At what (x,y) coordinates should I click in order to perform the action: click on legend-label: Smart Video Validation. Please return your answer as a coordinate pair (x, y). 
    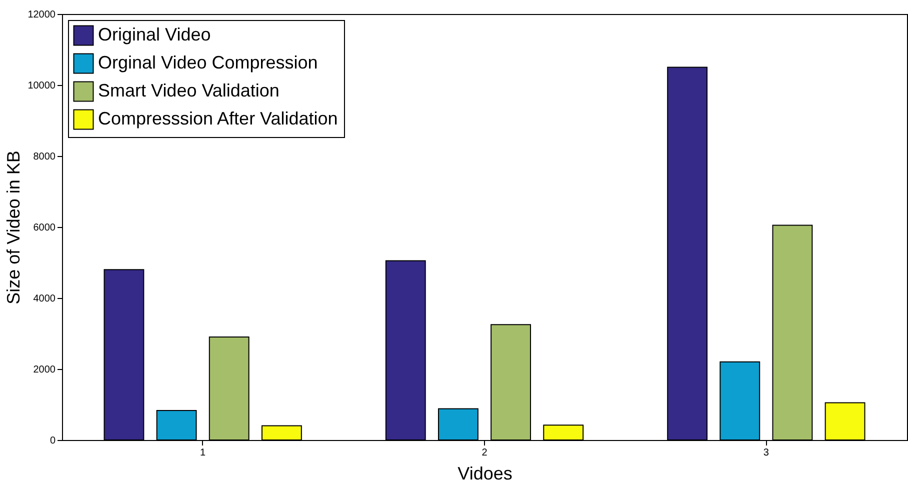
    Looking at the image, I should click on (189, 90).